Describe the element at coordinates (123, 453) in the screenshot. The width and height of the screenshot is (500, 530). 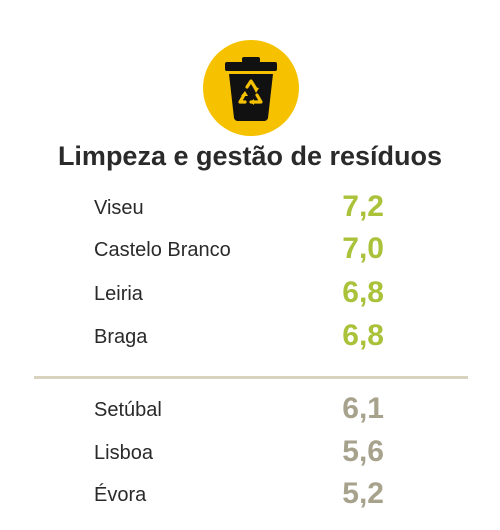
I see `city-name: Lisboa` at that location.